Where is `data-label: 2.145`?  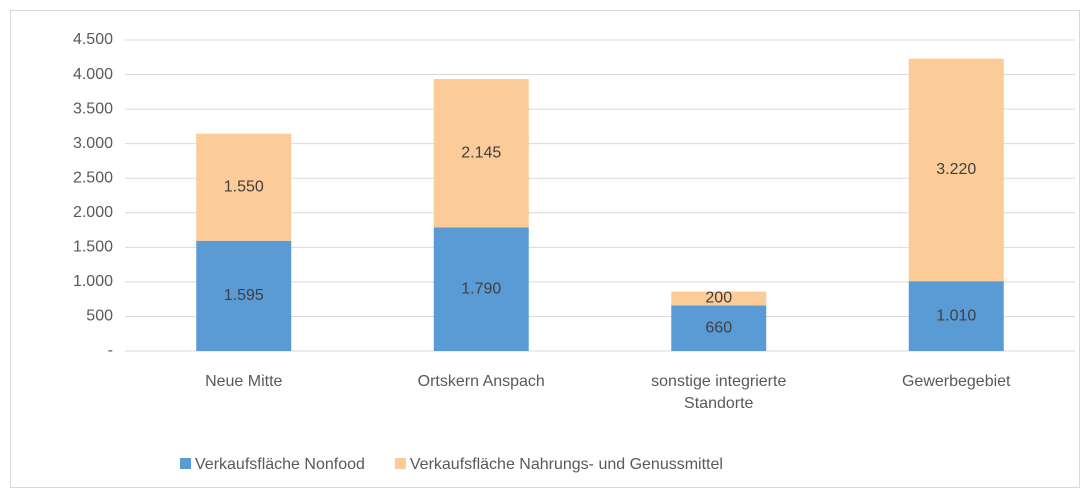
data-label: 2.145 is located at coordinates (481, 152).